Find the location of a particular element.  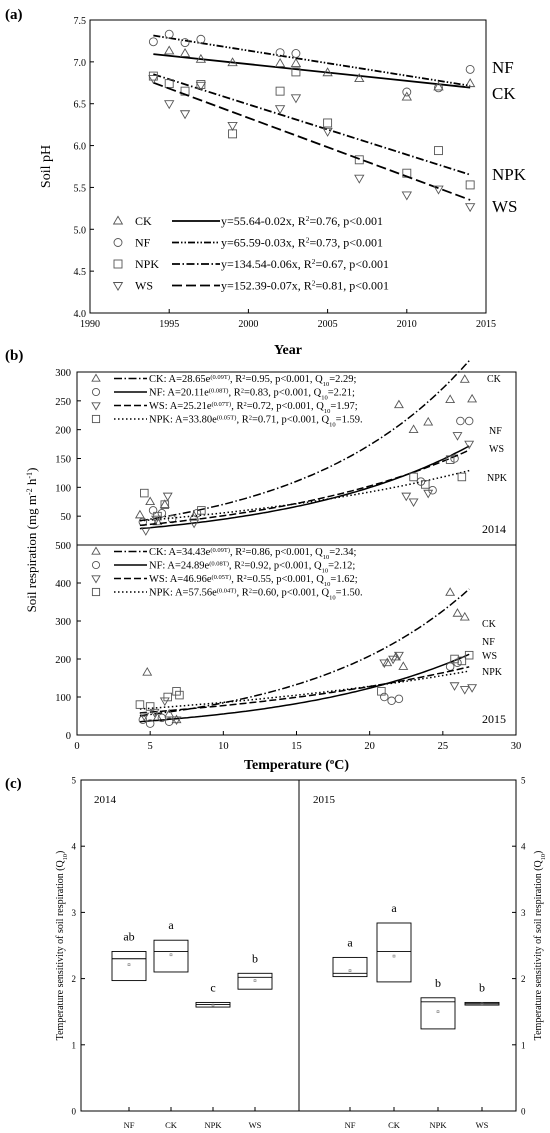

legend-name: NPK is located at coordinates (147, 264).